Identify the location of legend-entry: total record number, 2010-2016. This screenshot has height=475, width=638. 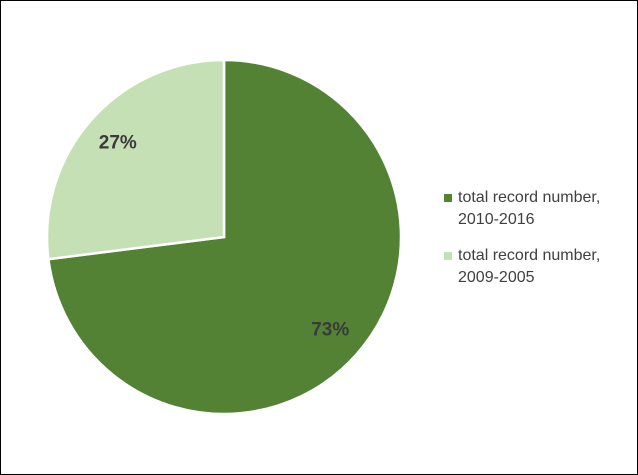
(540, 209).